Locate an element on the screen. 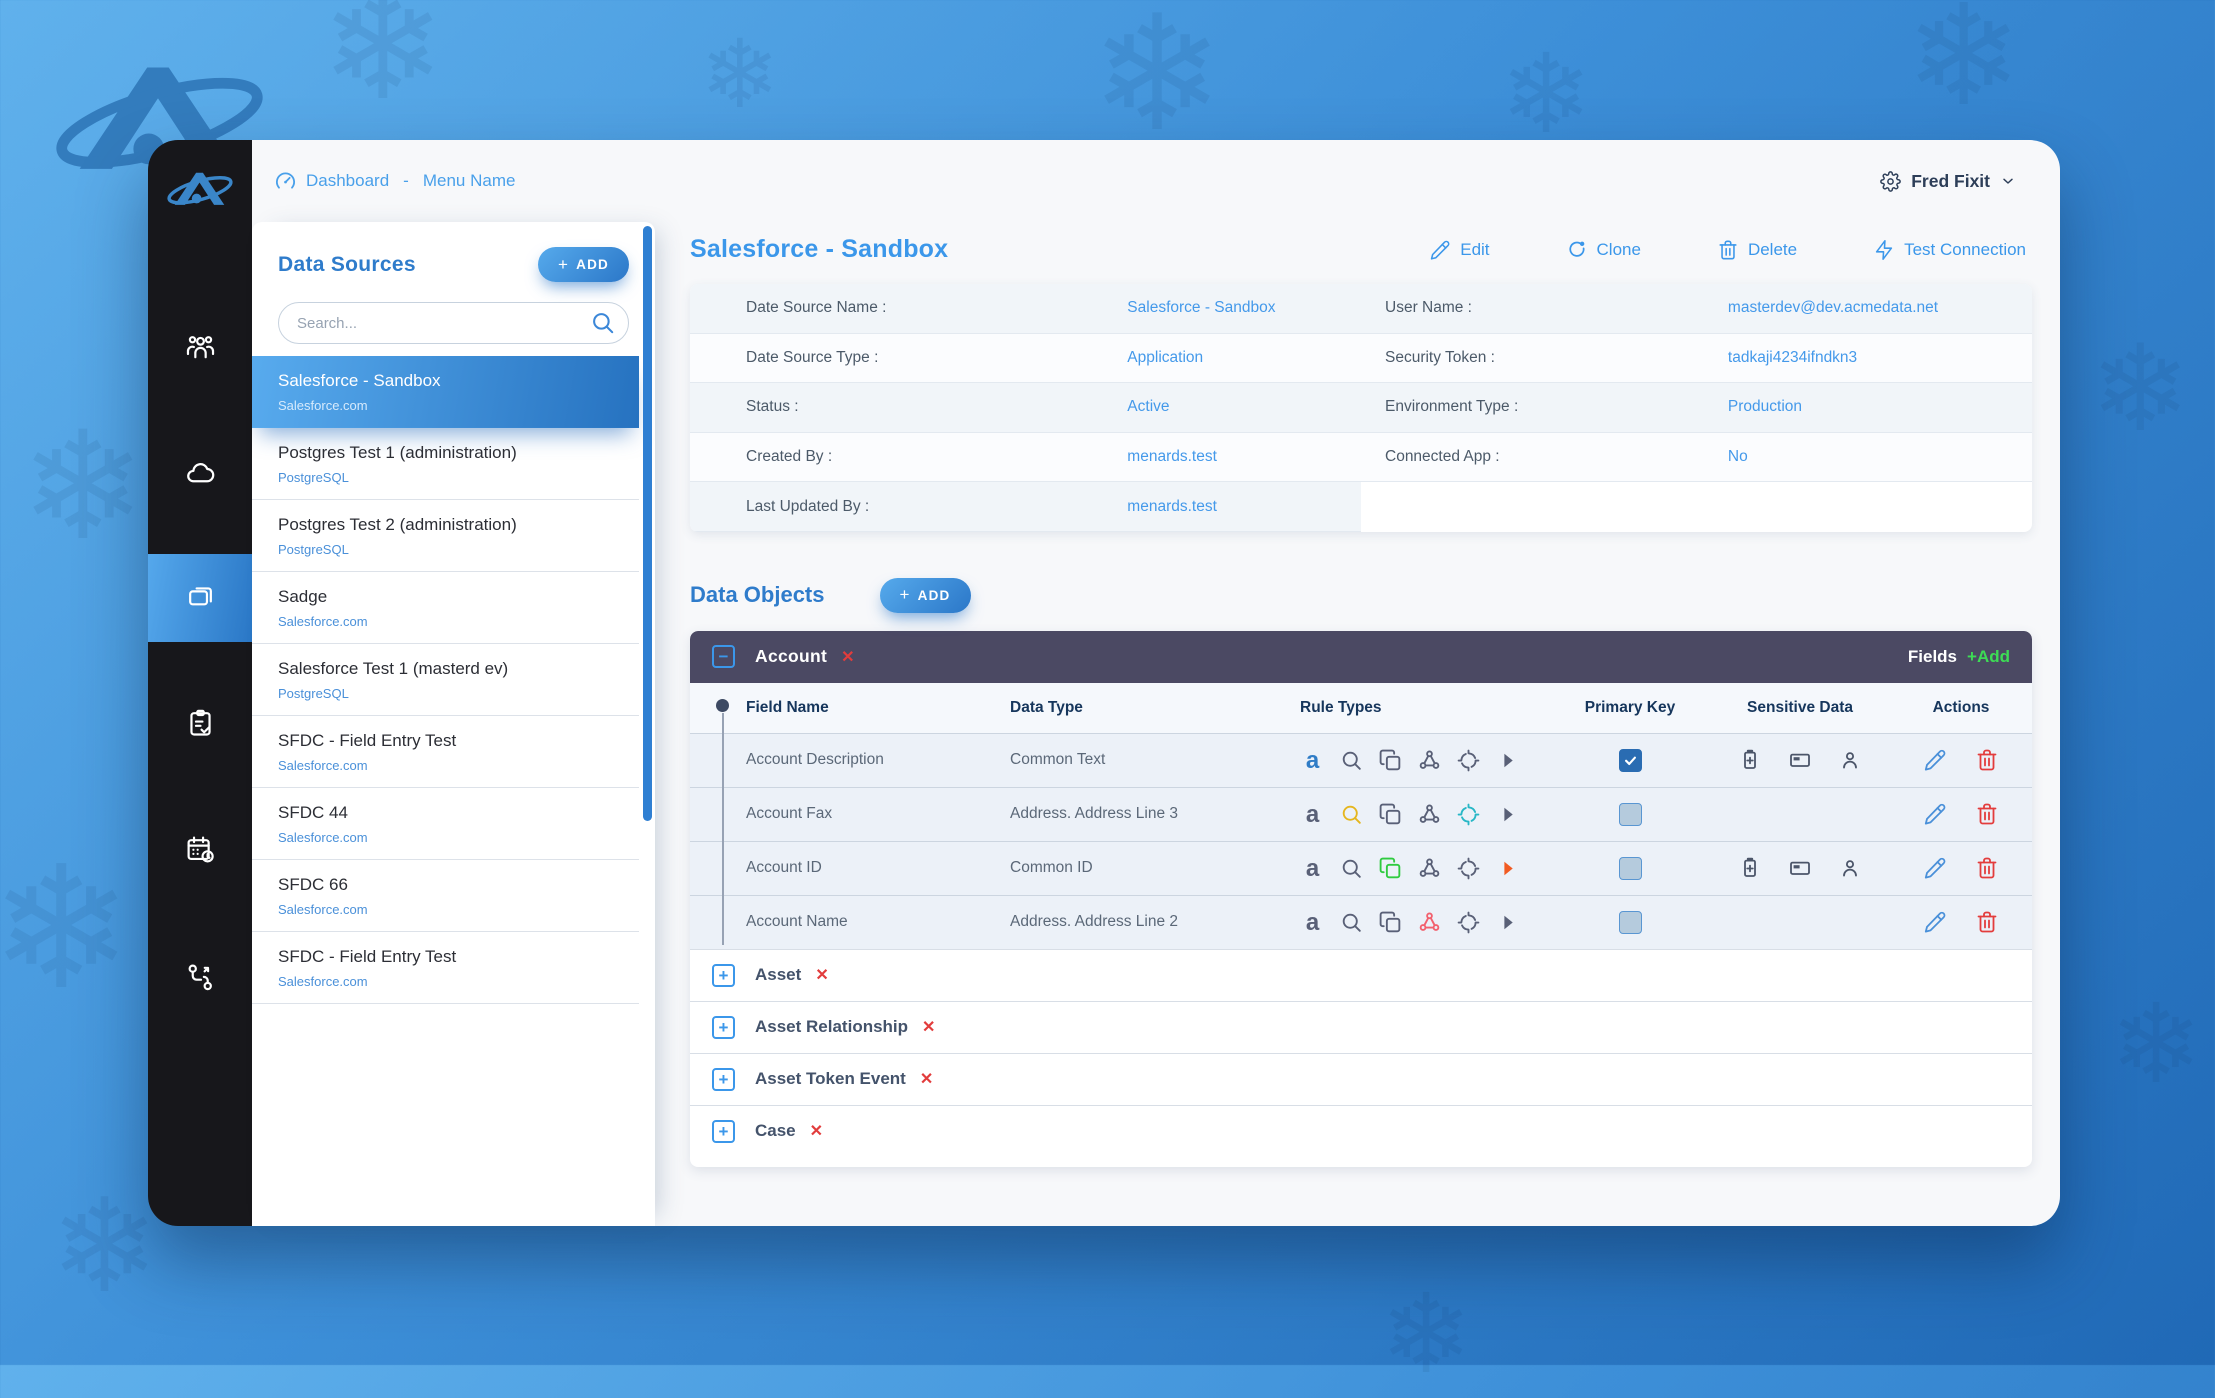 This screenshot has height=1398, width=2215. col-rule-types: Rule Types is located at coordinates (1341, 707).